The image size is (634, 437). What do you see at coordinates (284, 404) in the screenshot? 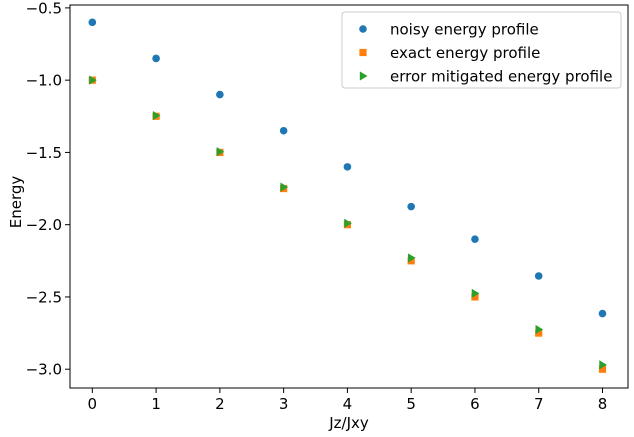
I see `x-tick-label: 3` at bounding box center [284, 404].